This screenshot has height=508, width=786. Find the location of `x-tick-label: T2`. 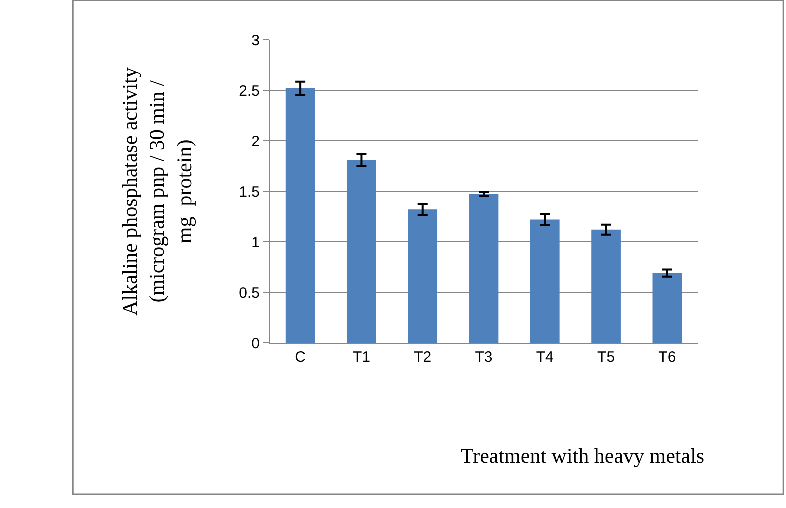

x-tick-label: T2 is located at coordinates (423, 357).